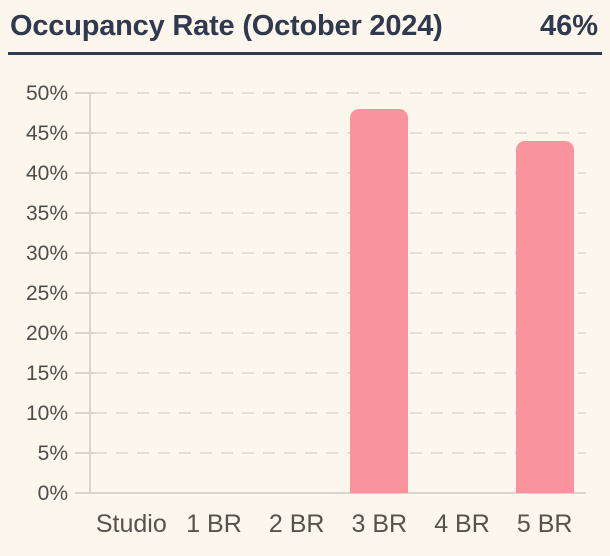 This screenshot has width=610, height=556. What do you see at coordinates (46, 413) in the screenshot?
I see `y-axis-label: 10%` at bounding box center [46, 413].